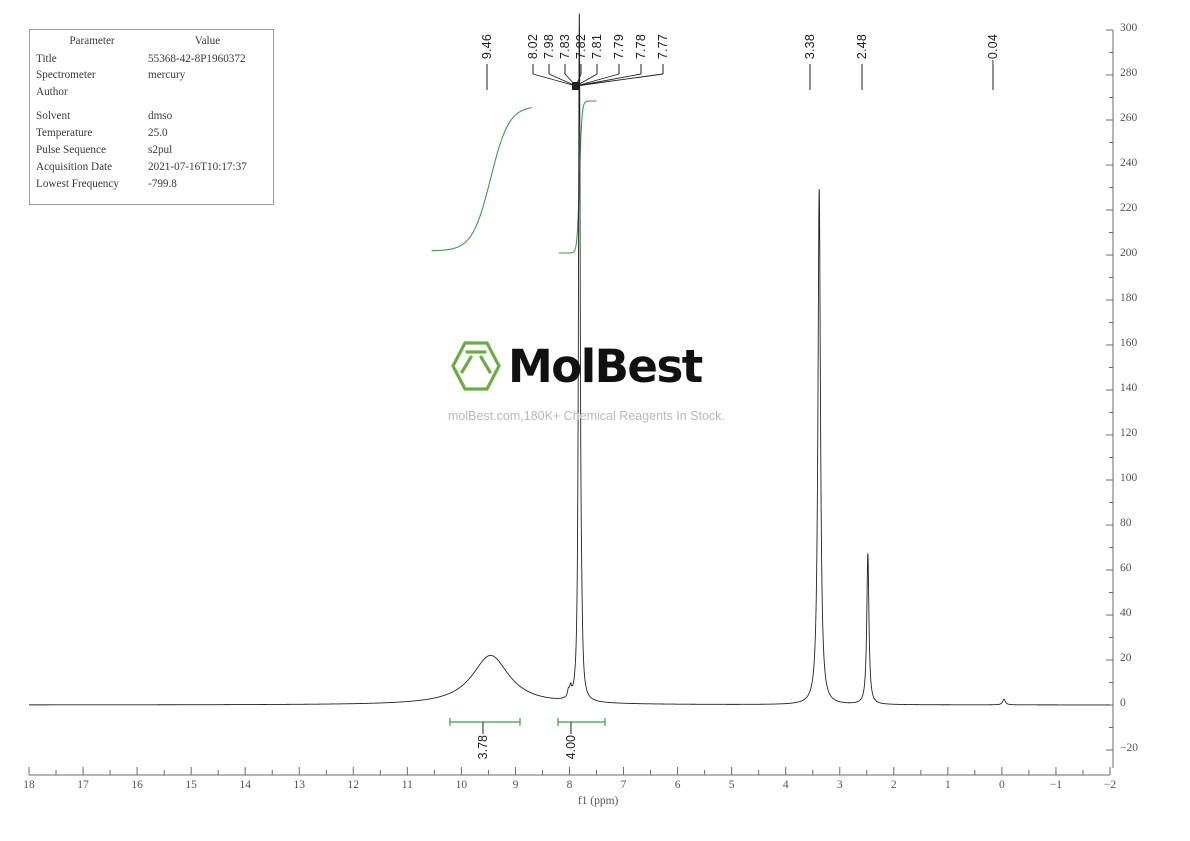  I want to click on x-tick-label: 8, so click(569, 785).